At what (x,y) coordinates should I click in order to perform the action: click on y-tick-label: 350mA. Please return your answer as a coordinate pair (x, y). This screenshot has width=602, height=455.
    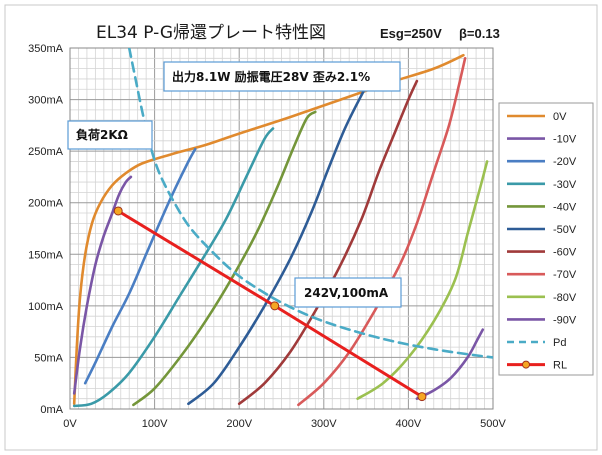
    Looking at the image, I should click on (46, 49).